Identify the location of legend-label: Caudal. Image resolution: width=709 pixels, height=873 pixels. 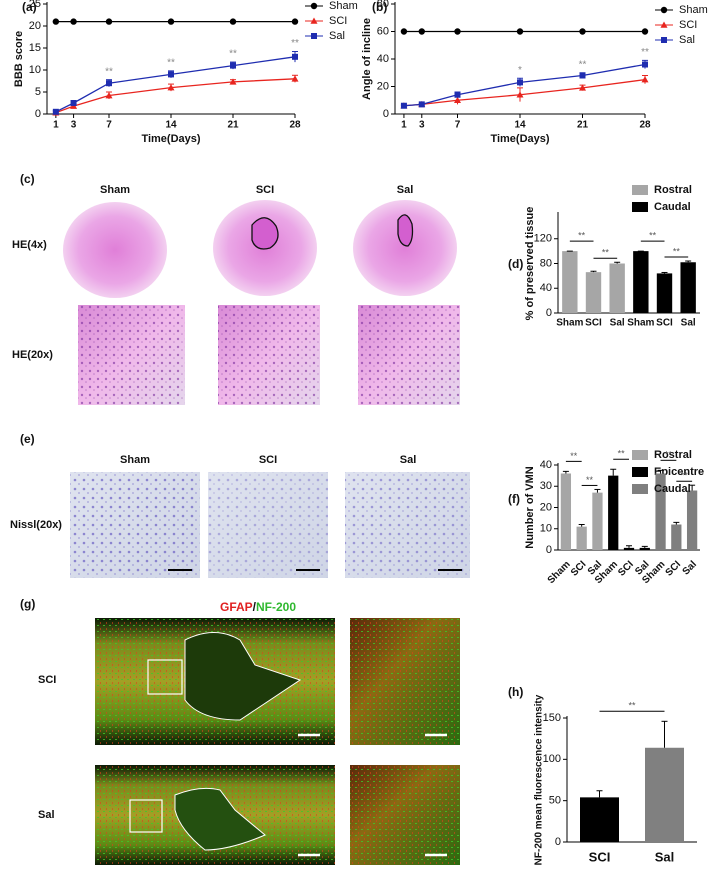
(672, 489).